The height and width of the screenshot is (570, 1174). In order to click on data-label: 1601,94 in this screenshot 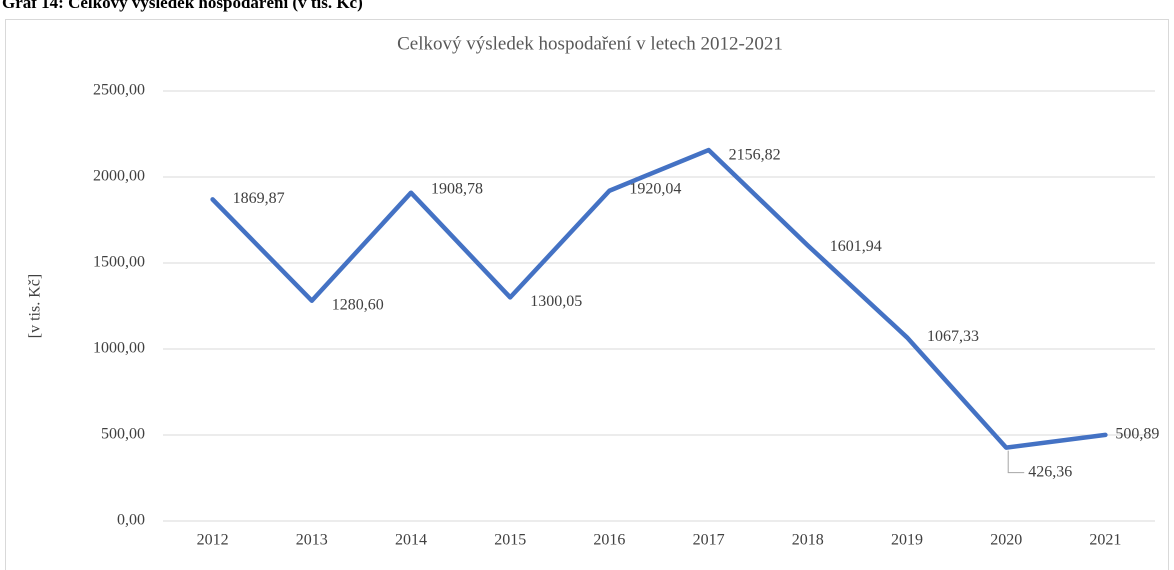, I will do `click(856, 246)`.